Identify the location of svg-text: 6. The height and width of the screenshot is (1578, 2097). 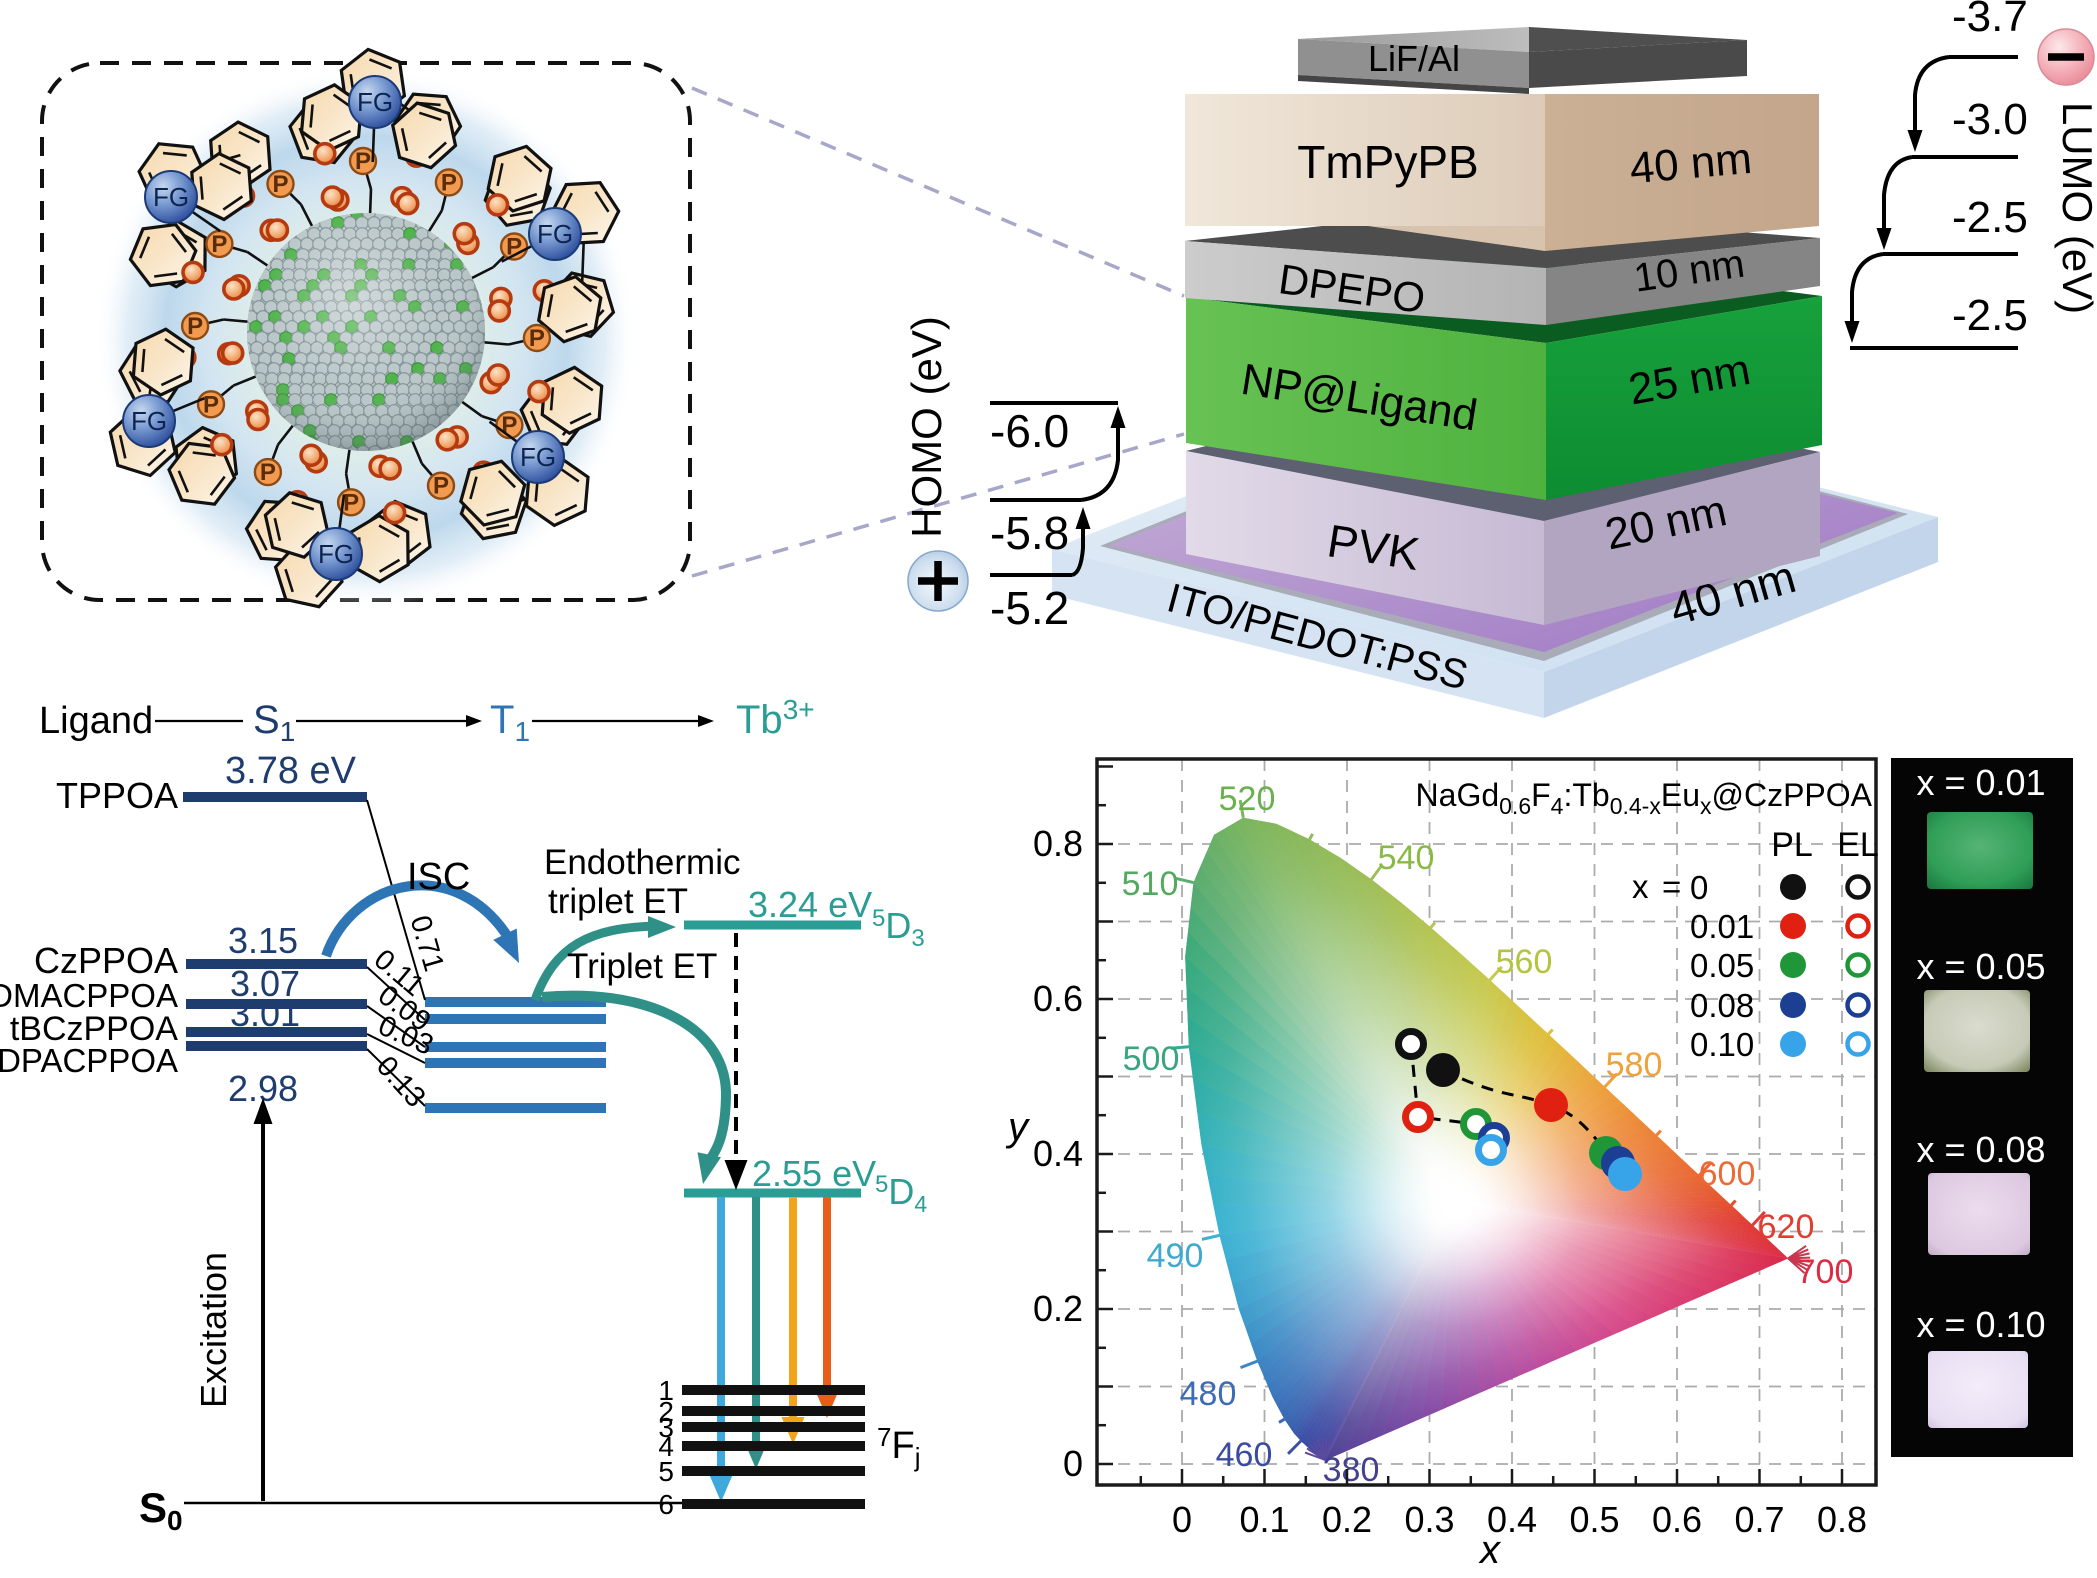
(666, 1504).